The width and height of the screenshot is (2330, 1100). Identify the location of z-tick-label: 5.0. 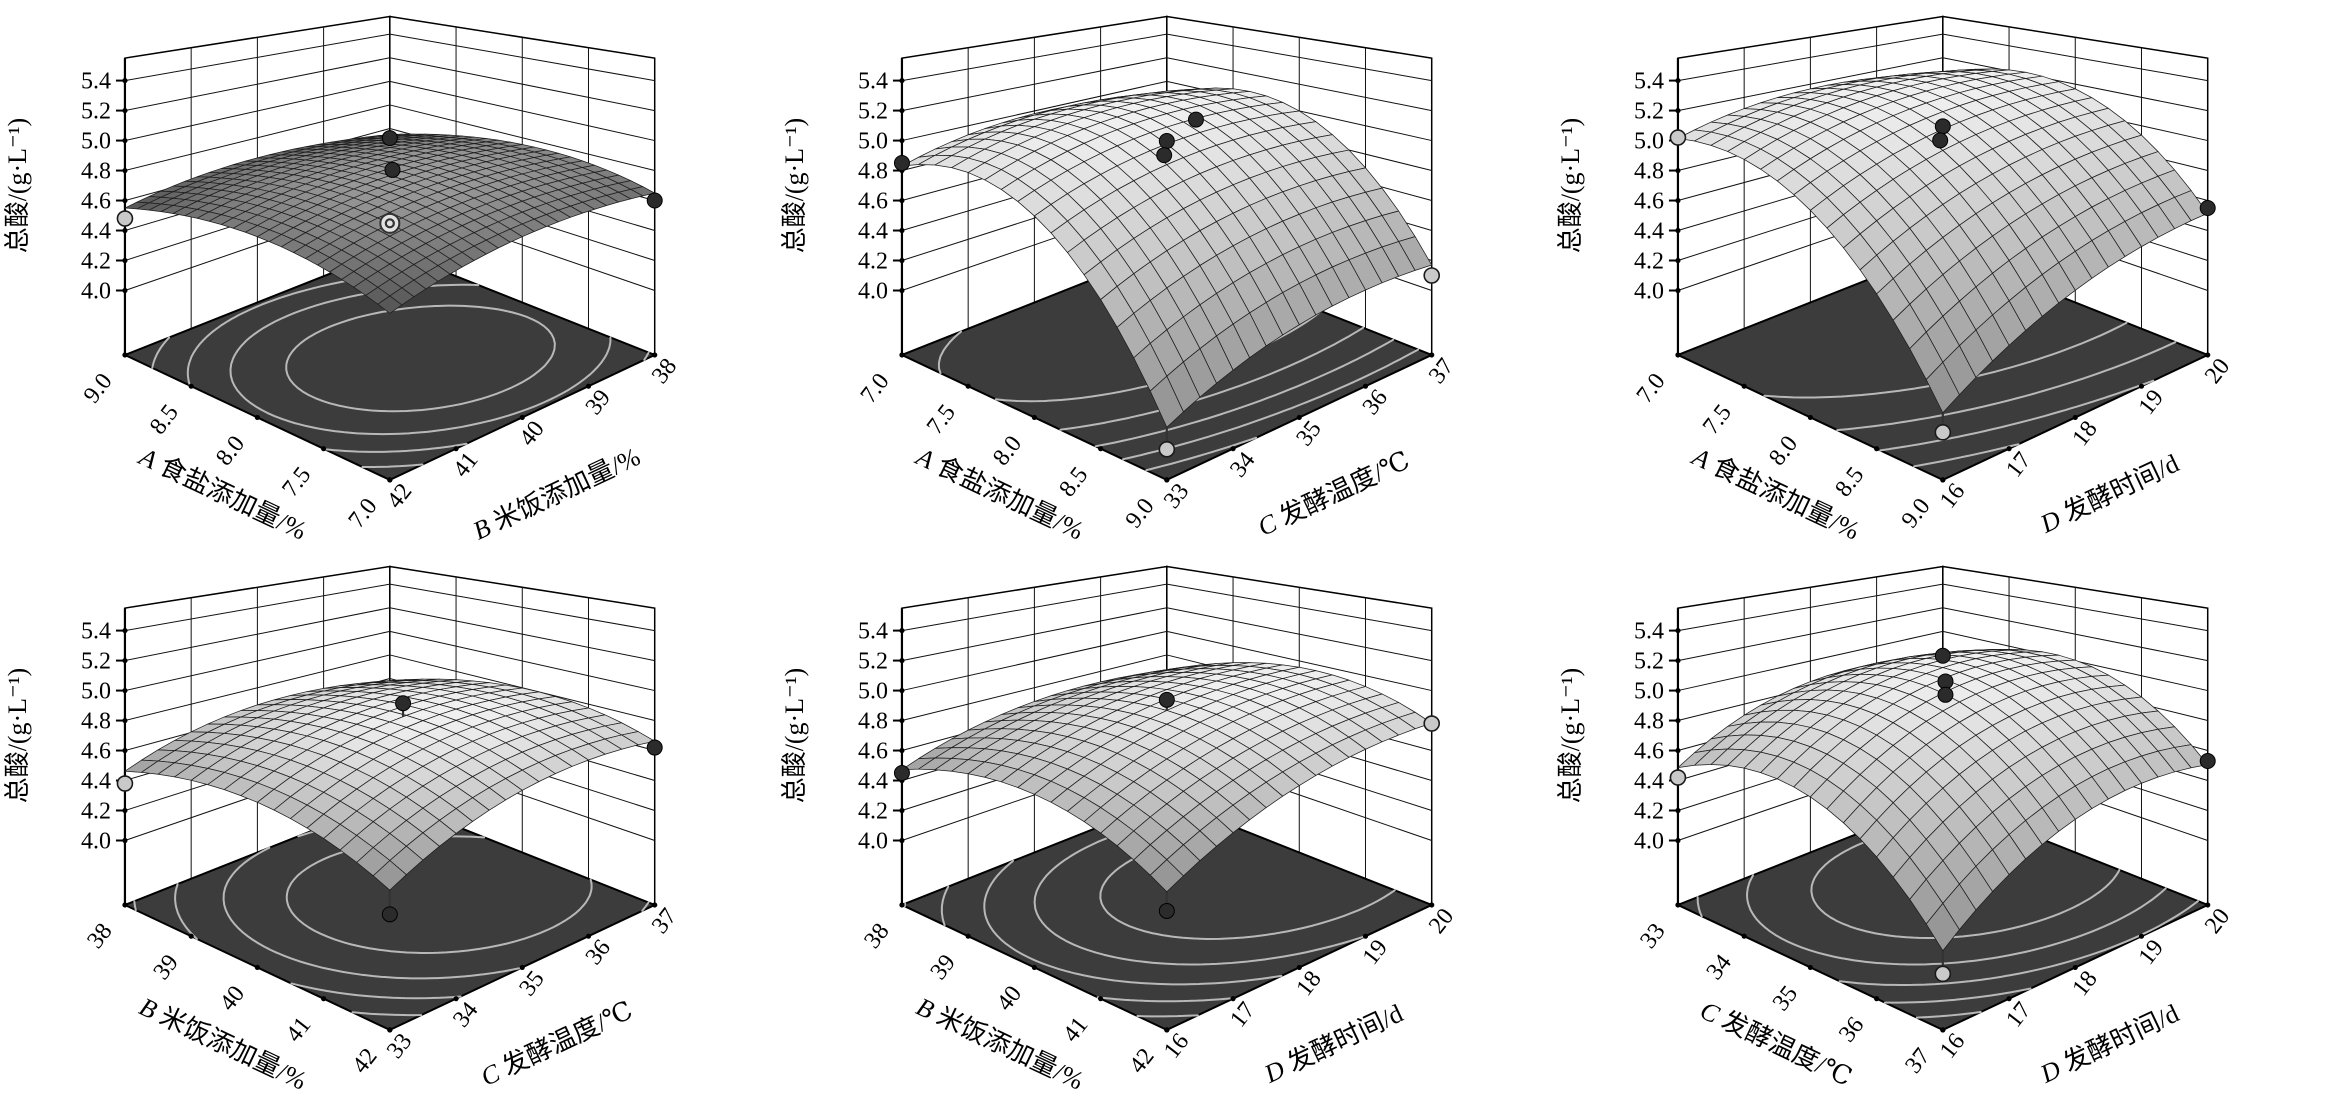
(96, 142).